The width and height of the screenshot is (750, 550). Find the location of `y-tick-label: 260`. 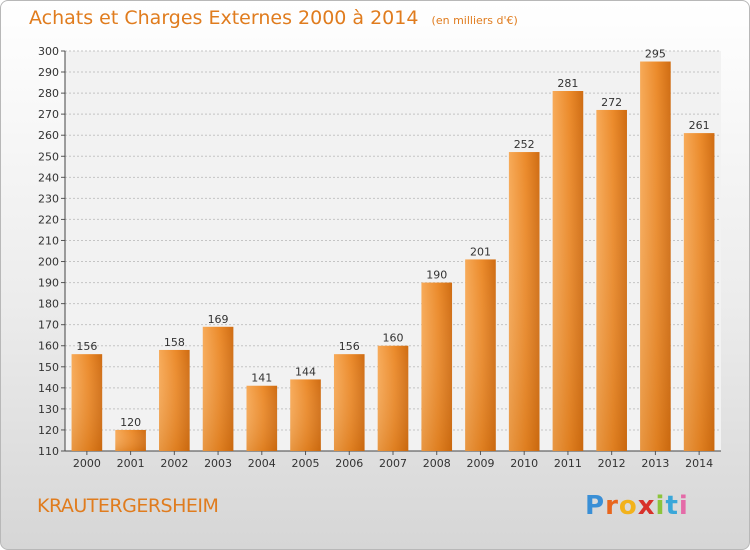

y-tick-label: 260 is located at coordinates (48, 135).